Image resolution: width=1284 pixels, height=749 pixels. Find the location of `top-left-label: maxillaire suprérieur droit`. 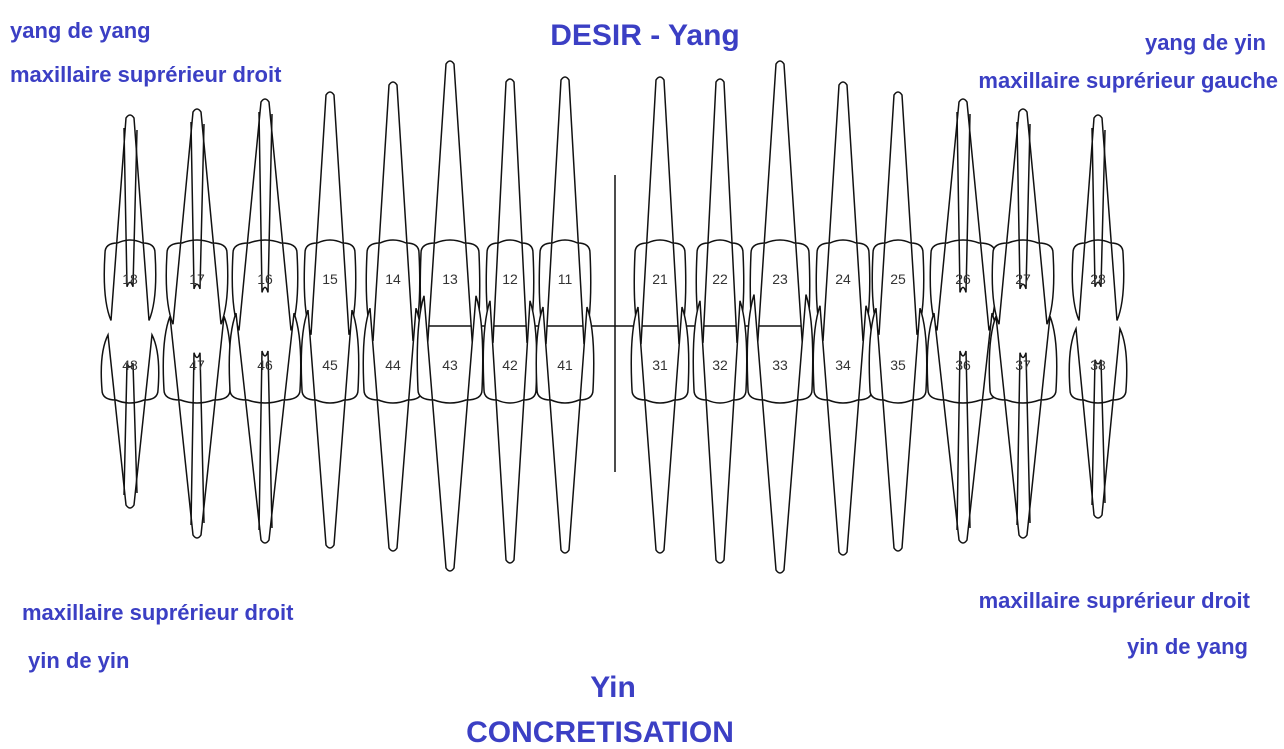

top-left-label: maxillaire suprérieur droit is located at coordinates (146, 74).